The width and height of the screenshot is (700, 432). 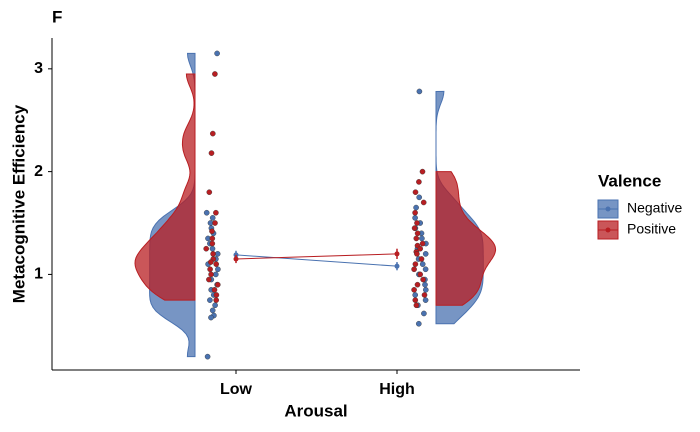 What do you see at coordinates (315, 410) in the screenshot?
I see `x-axis-label: Arousal` at bounding box center [315, 410].